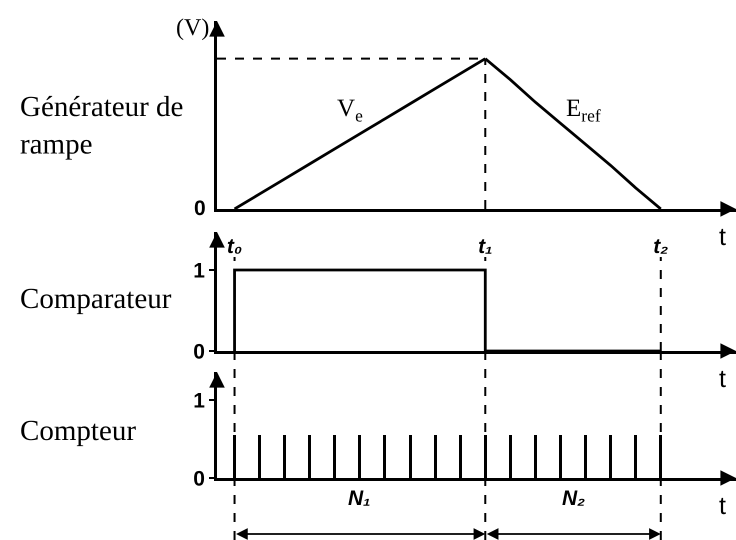 This screenshot has width=736, height=540. I want to click on text: Générateur de rampe, so click(102, 126).